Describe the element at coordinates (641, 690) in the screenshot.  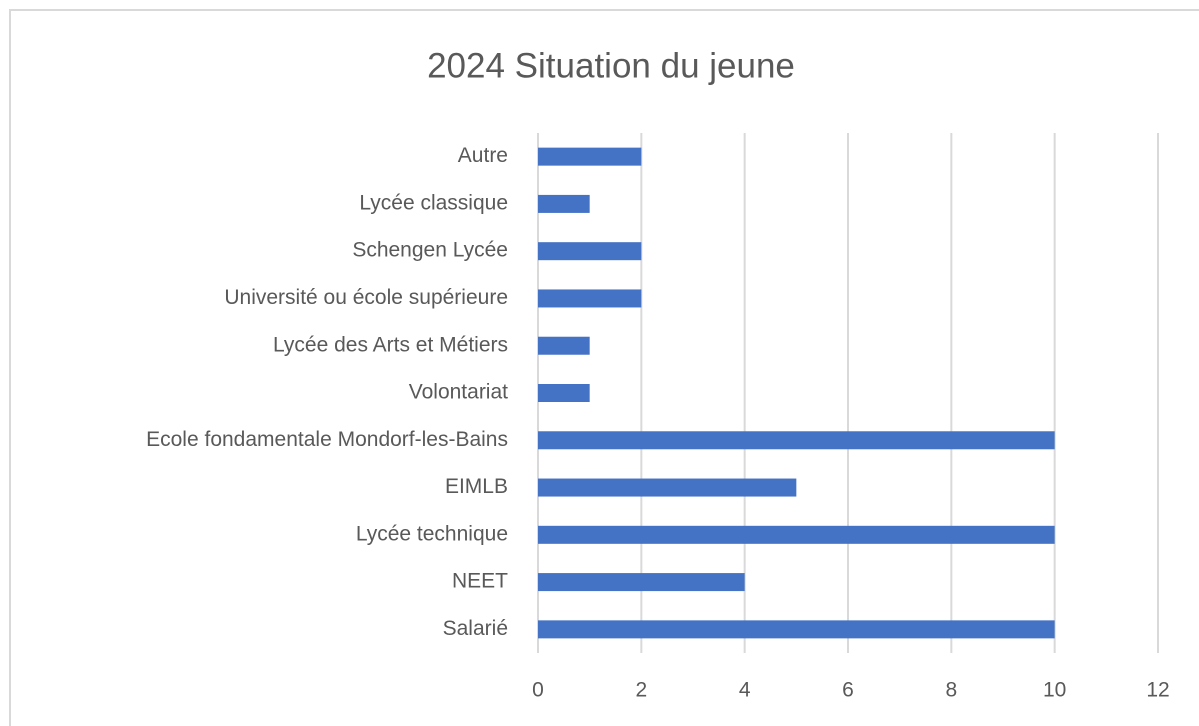
I see `x-tick-label: 2` at that location.